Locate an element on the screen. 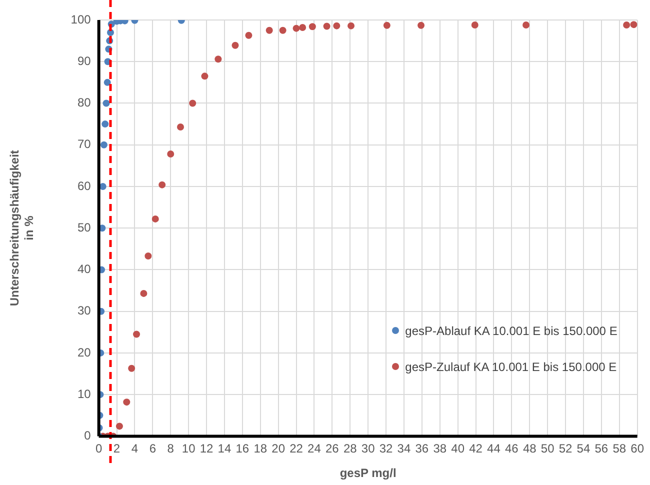  x-tick-label: 30 is located at coordinates (368, 449).